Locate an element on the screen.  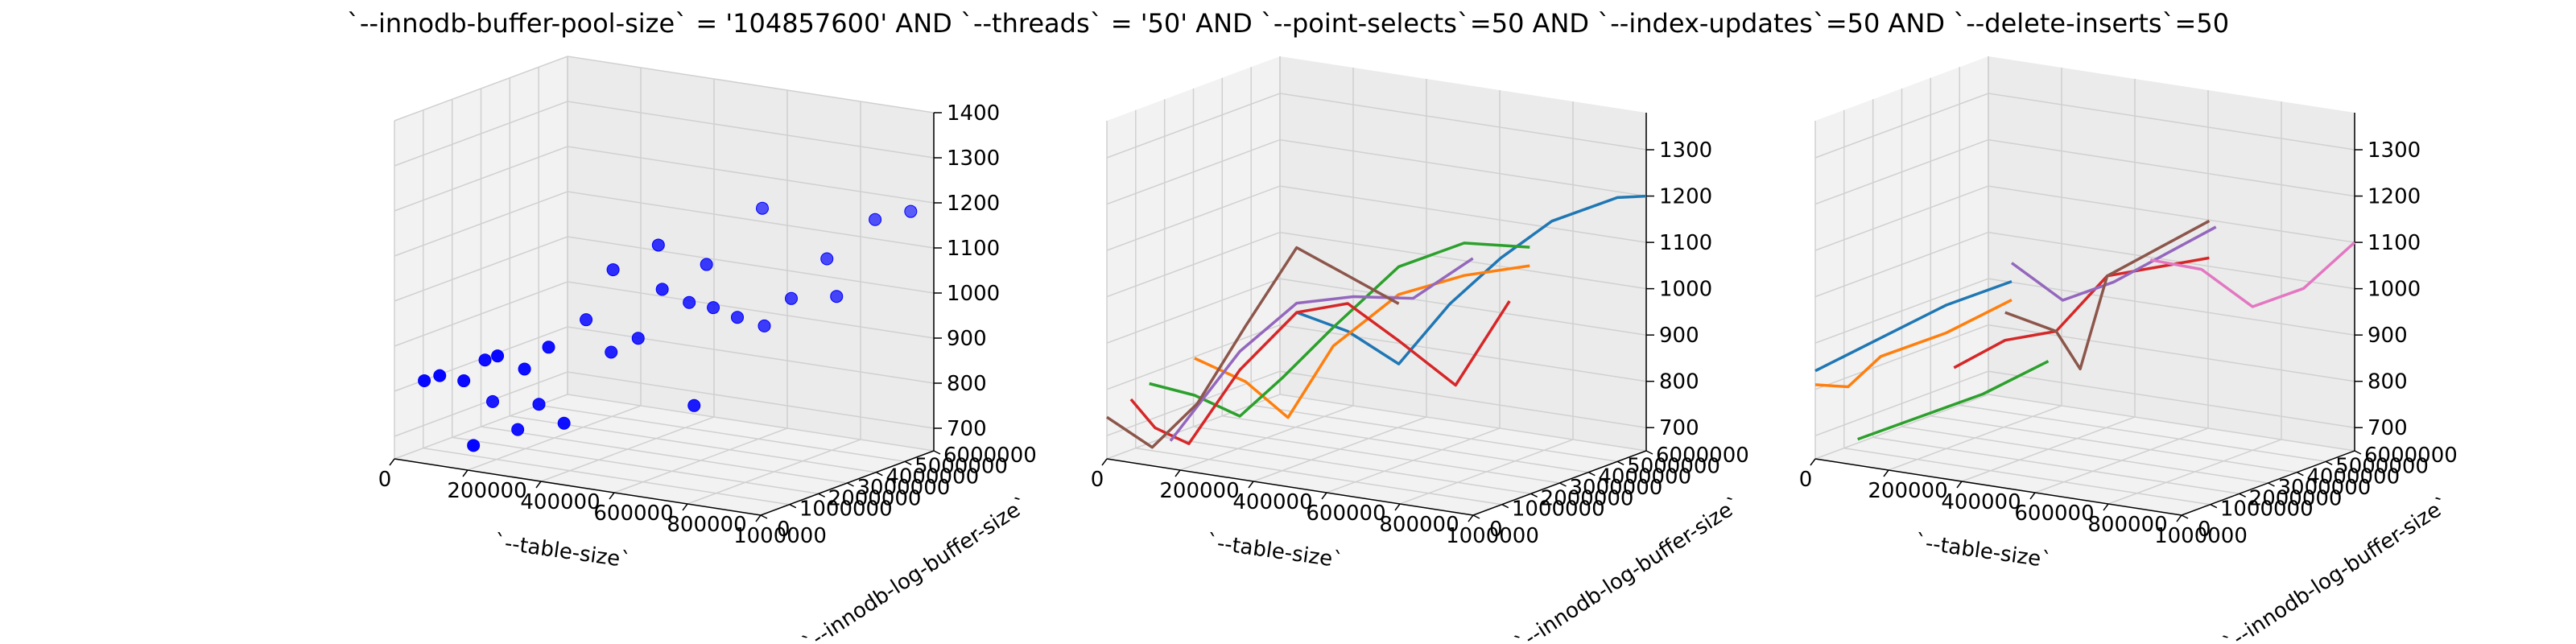
z-tick-label: 900 is located at coordinates (1679, 336).